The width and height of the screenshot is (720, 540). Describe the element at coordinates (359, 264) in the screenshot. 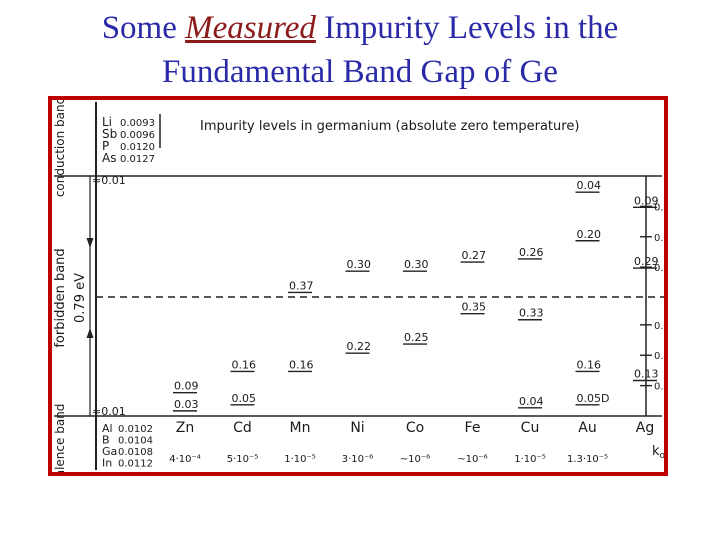

I see `level-label-6: 0.30` at that location.